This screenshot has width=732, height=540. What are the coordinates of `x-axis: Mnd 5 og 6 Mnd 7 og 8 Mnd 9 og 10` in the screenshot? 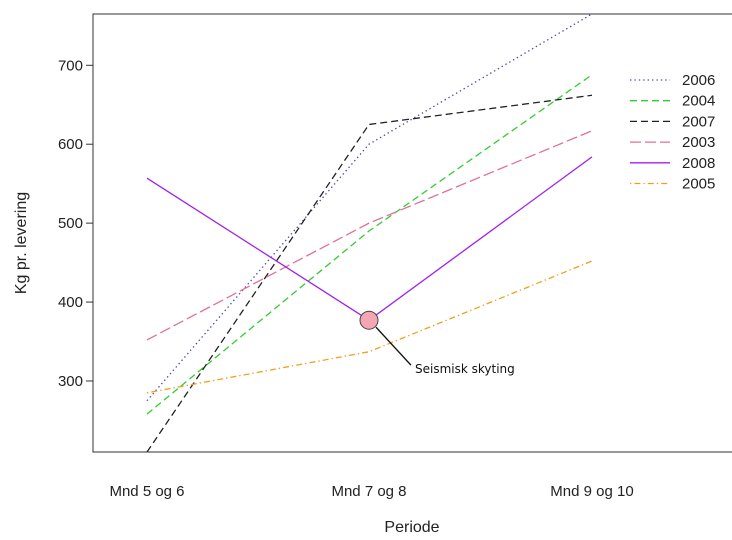 It's located at (371, 491).